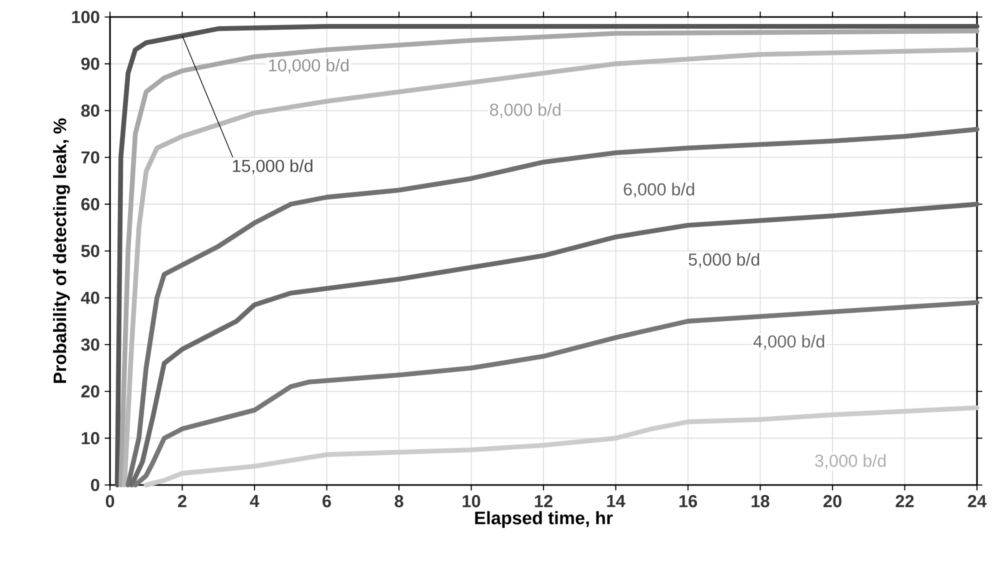 Image resolution: width=998 pixels, height=562 pixels. What do you see at coordinates (90, 298) in the screenshot?
I see `y-tick-label: 40` at bounding box center [90, 298].